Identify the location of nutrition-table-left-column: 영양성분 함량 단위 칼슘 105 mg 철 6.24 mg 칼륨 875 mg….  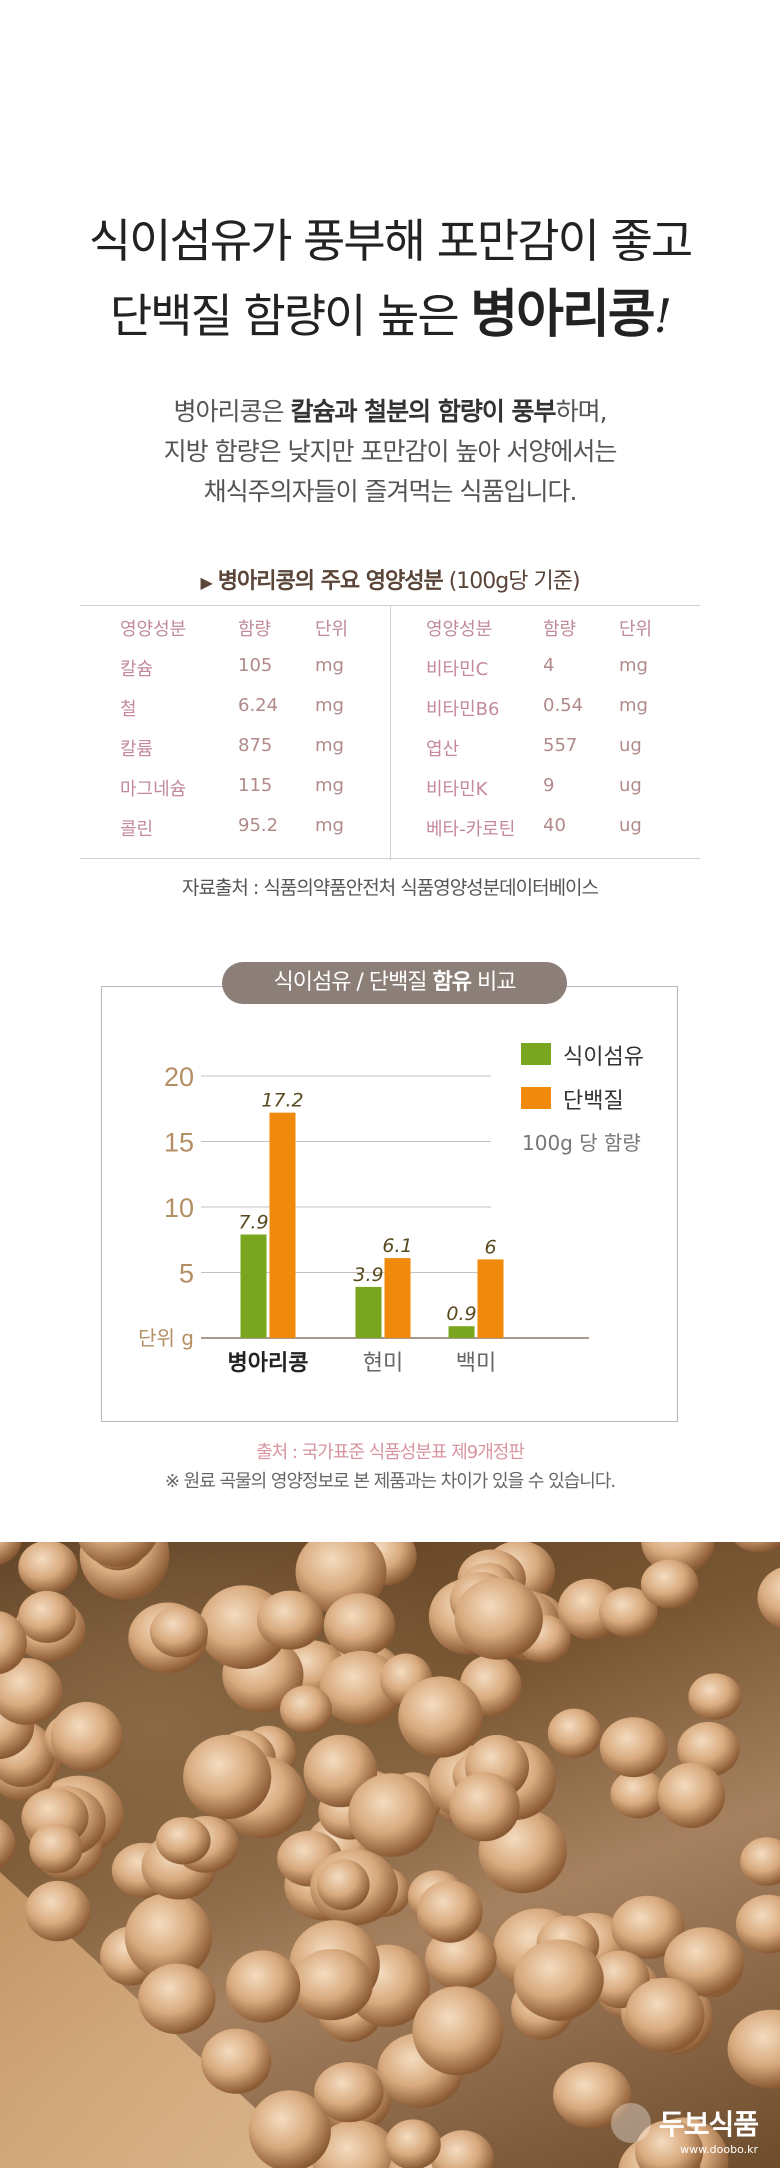
(235, 733).